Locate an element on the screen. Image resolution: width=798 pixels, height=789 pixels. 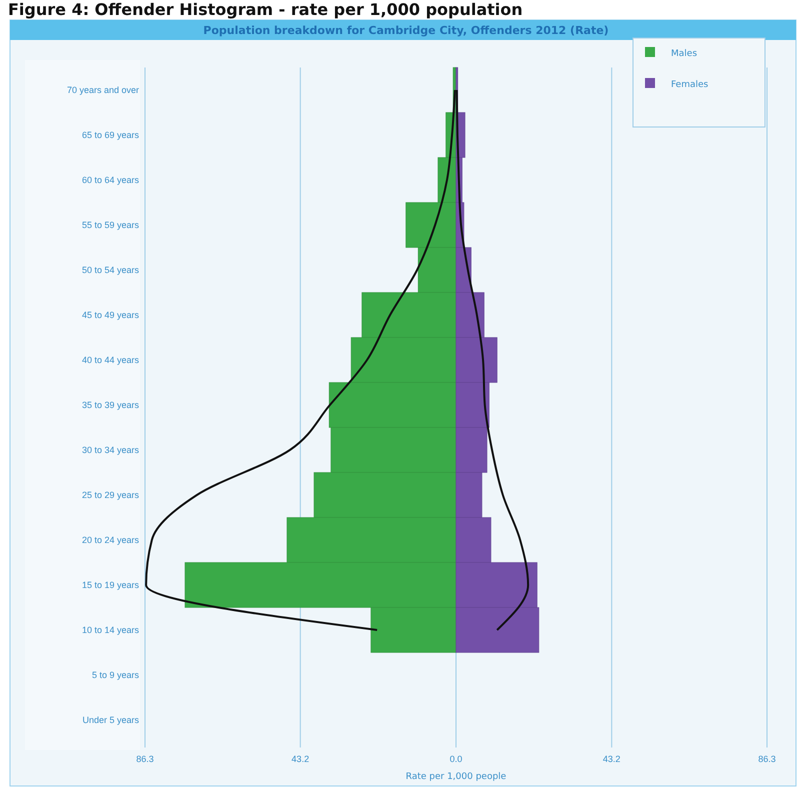
y-tick-label: 30 to 34 years is located at coordinates (111, 449).